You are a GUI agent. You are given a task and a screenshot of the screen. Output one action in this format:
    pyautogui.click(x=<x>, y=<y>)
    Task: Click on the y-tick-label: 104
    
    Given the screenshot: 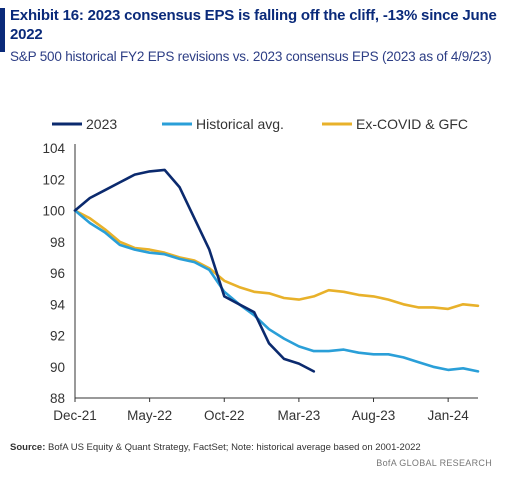 What is the action you would take?
    pyautogui.click(x=53, y=148)
    